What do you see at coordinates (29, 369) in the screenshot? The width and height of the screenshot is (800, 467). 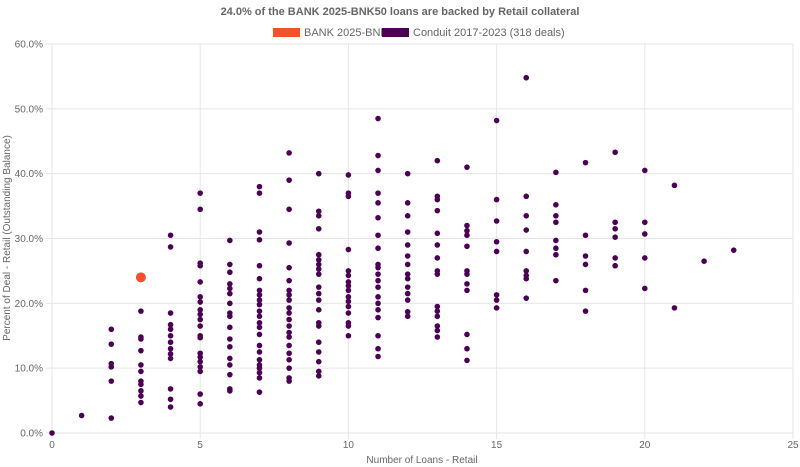 I see `y-tick-label: 10.0%` at bounding box center [29, 369].